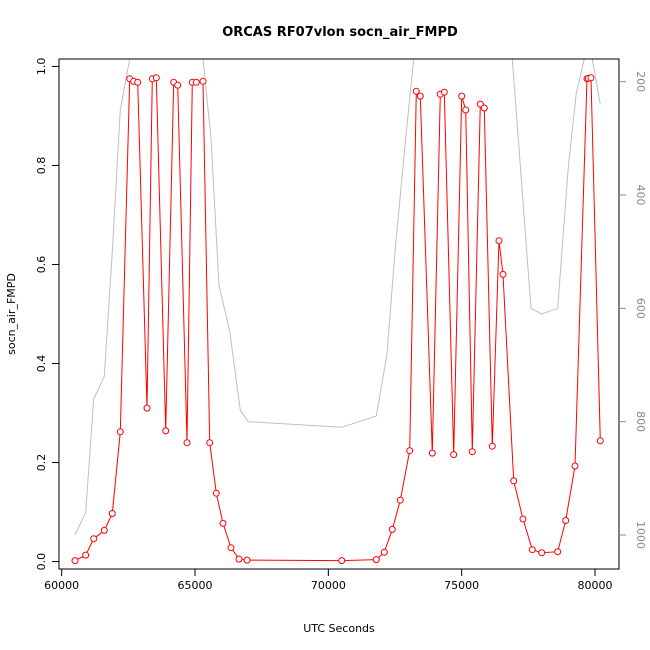 This screenshot has width=650, height=650. What do you see at coordinates (339, 628) in the screenshot?
I see `x-axis-label: UTC Seconds` at bounding box center [339, 628].